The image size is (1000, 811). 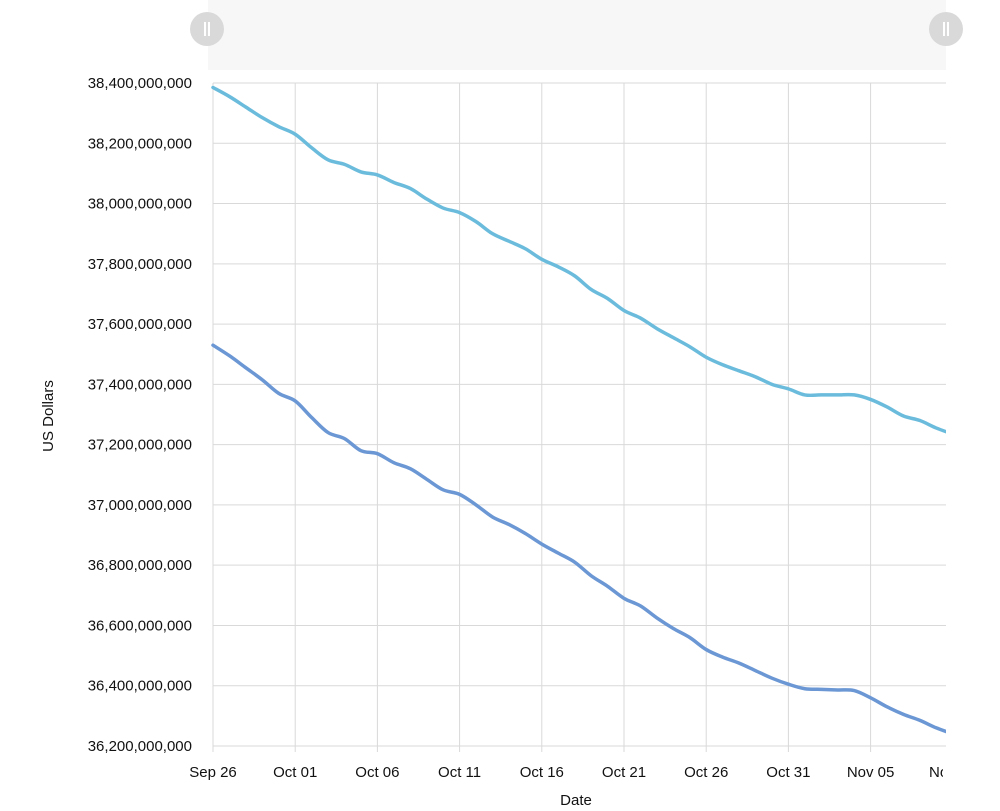 I want to click on range-handle-left-icon, so click(x=207, y=29).